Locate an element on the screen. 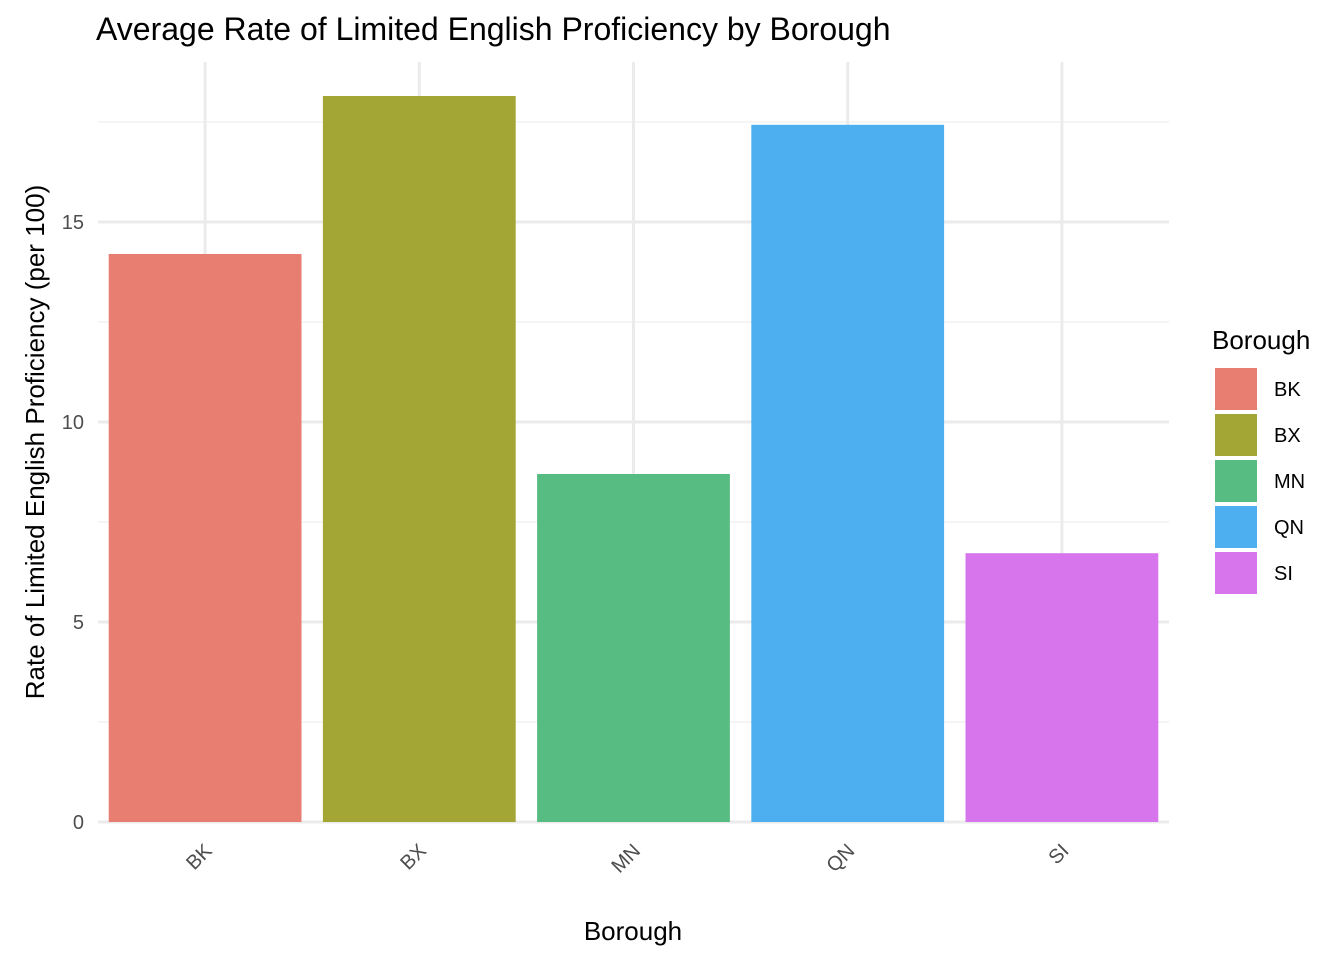 The height and width of the screenshot is (964, 1332). x-axis-title: Borough is located at coordinates (633, 931).